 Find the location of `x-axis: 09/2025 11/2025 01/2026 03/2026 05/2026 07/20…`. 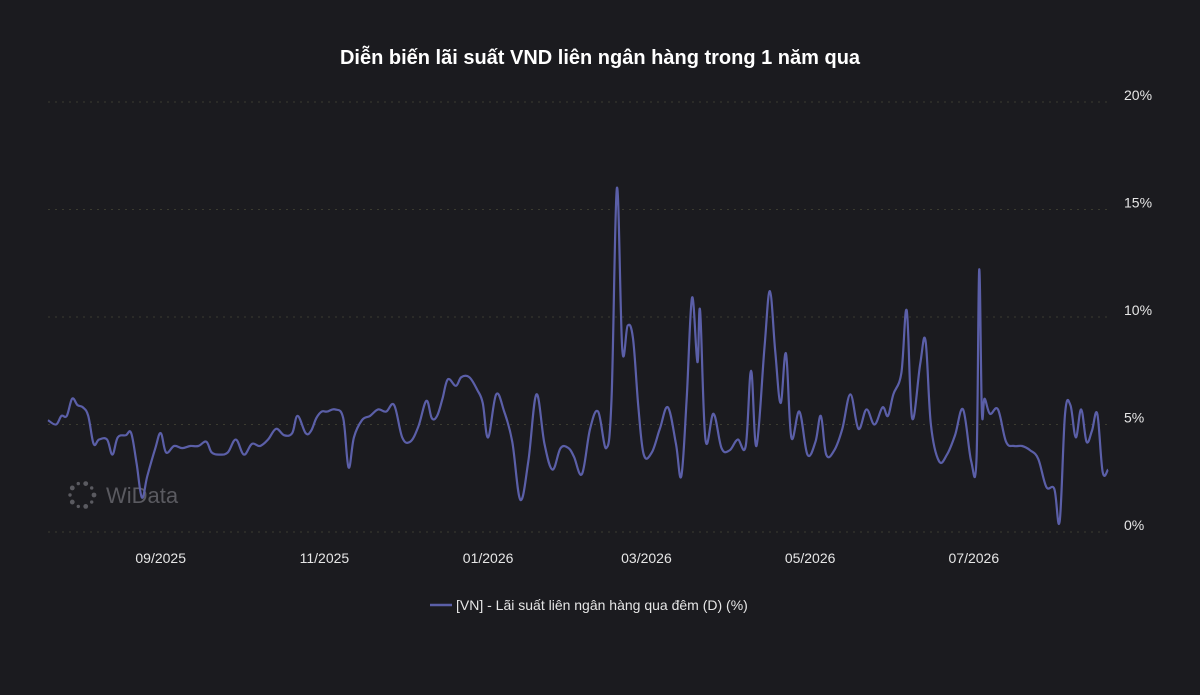

x-axis: 09/2025 11/2025 01/2026 03/2026 05/2026 07/20… is located at coordinates (567, 558).